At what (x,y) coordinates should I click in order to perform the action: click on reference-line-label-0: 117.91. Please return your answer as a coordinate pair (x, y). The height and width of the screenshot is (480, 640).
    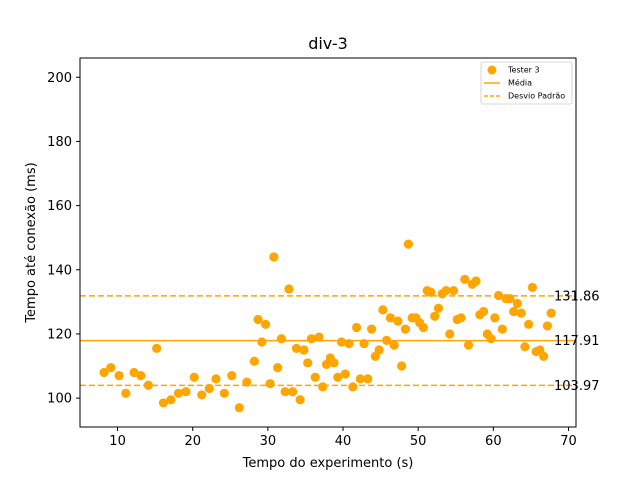
    Looking at the image, I should click on (577, 341).